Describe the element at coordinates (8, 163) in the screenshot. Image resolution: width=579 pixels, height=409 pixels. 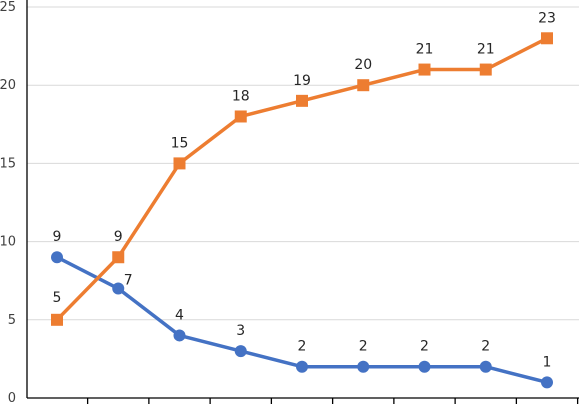
I see `y-tick-label: 15` at that location.